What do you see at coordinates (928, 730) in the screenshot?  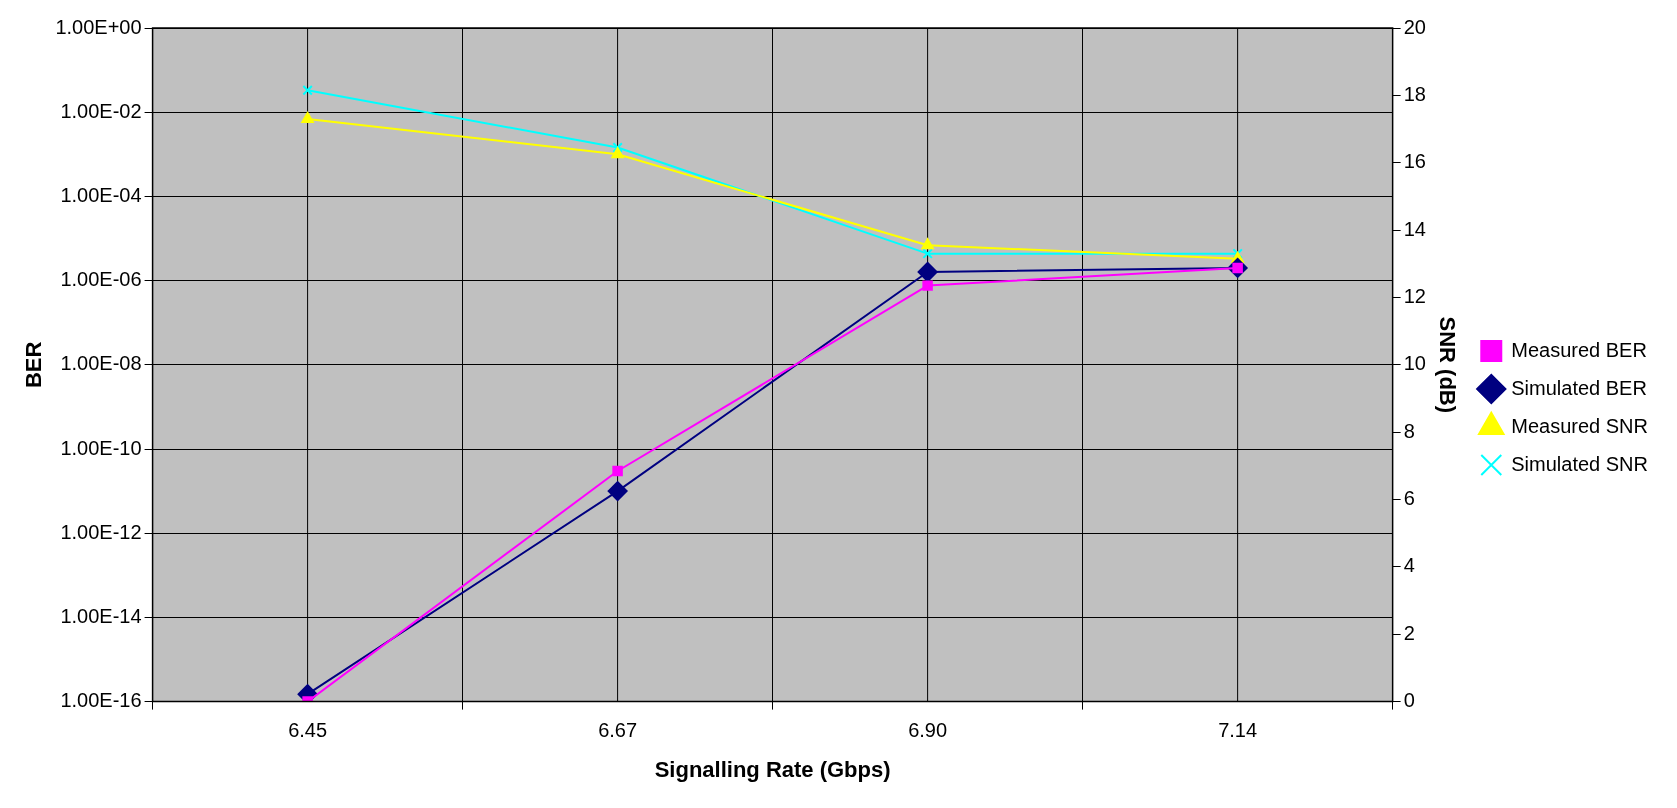 I see `x-tick-label: 6.90` at bounding box center [928, 730].